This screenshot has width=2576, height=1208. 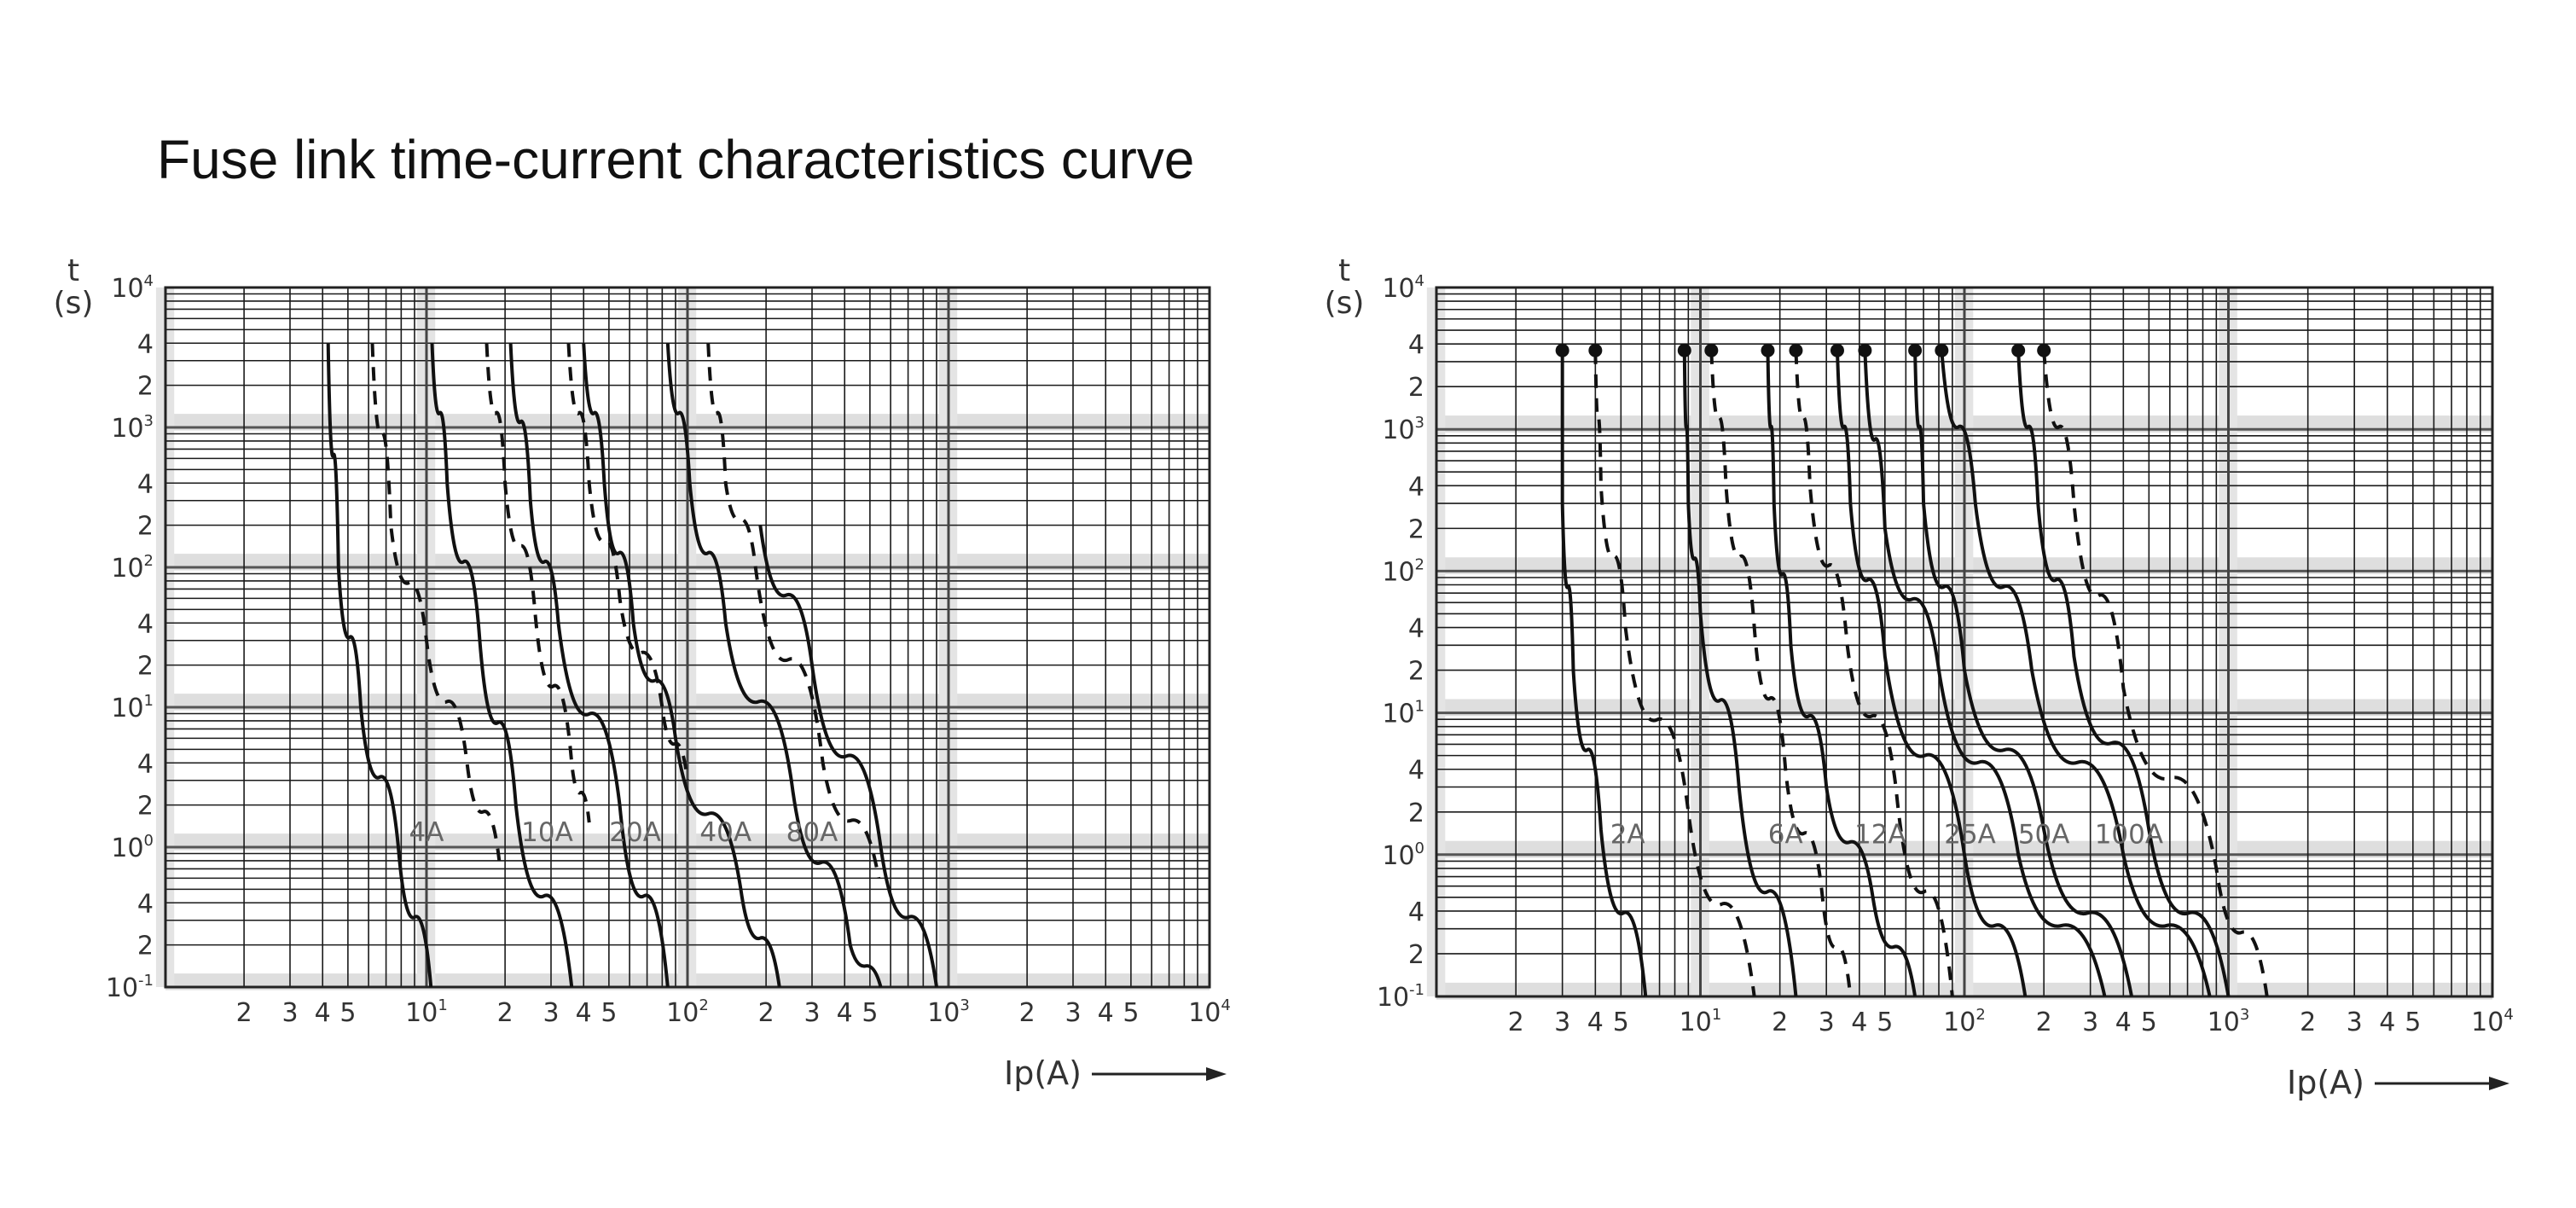 What do you see at coordinates (1627, 835) in the screenshot?
I see `curve-label: 2A` at bounding box center [1627, 835].